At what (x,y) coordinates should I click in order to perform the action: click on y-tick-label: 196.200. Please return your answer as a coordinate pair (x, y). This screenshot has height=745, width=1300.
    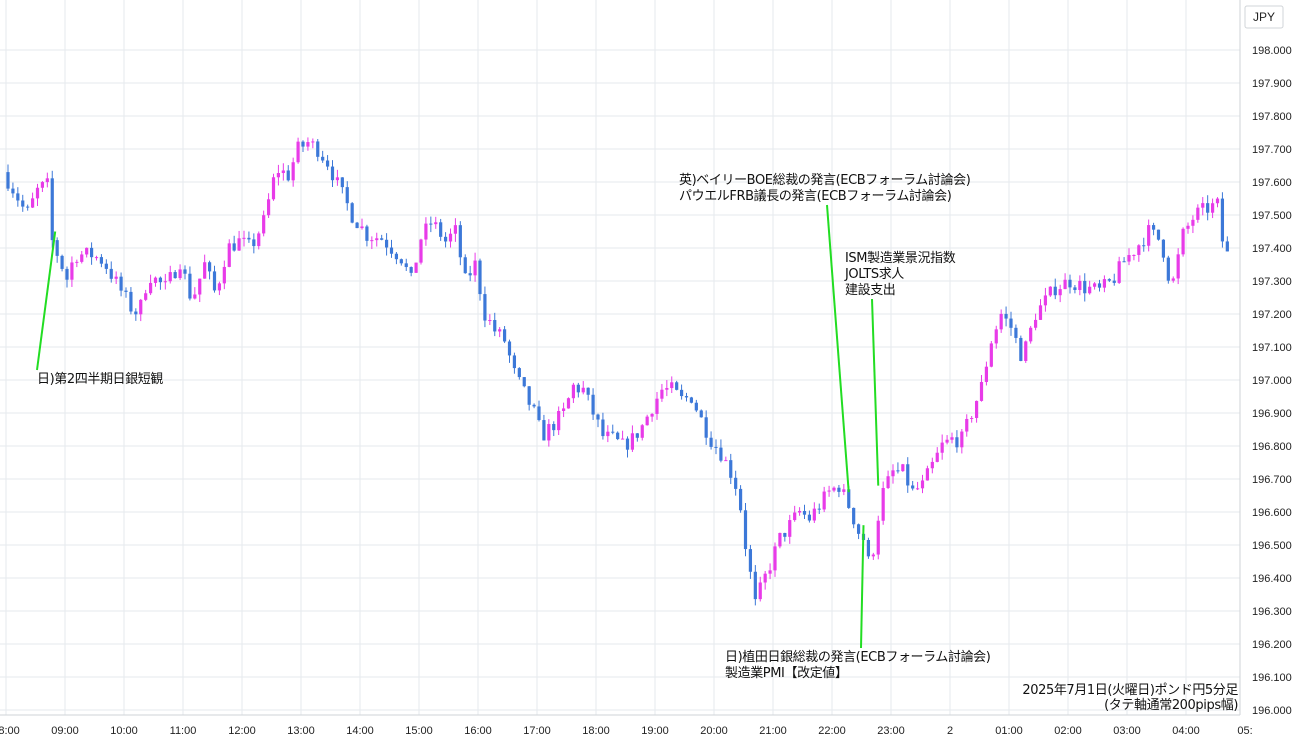
    Looking at the image, I should click on (1272, 645).